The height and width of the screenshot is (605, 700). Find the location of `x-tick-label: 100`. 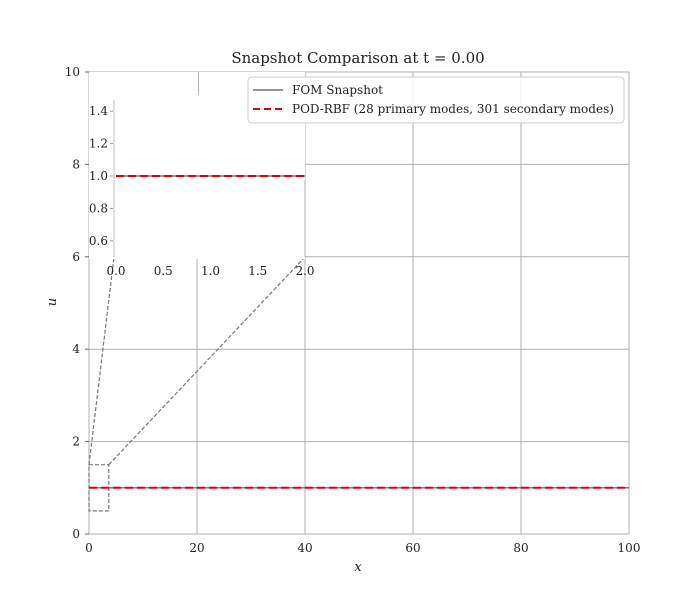

x-tick-label: 100 is located at coordinates (629, 548).